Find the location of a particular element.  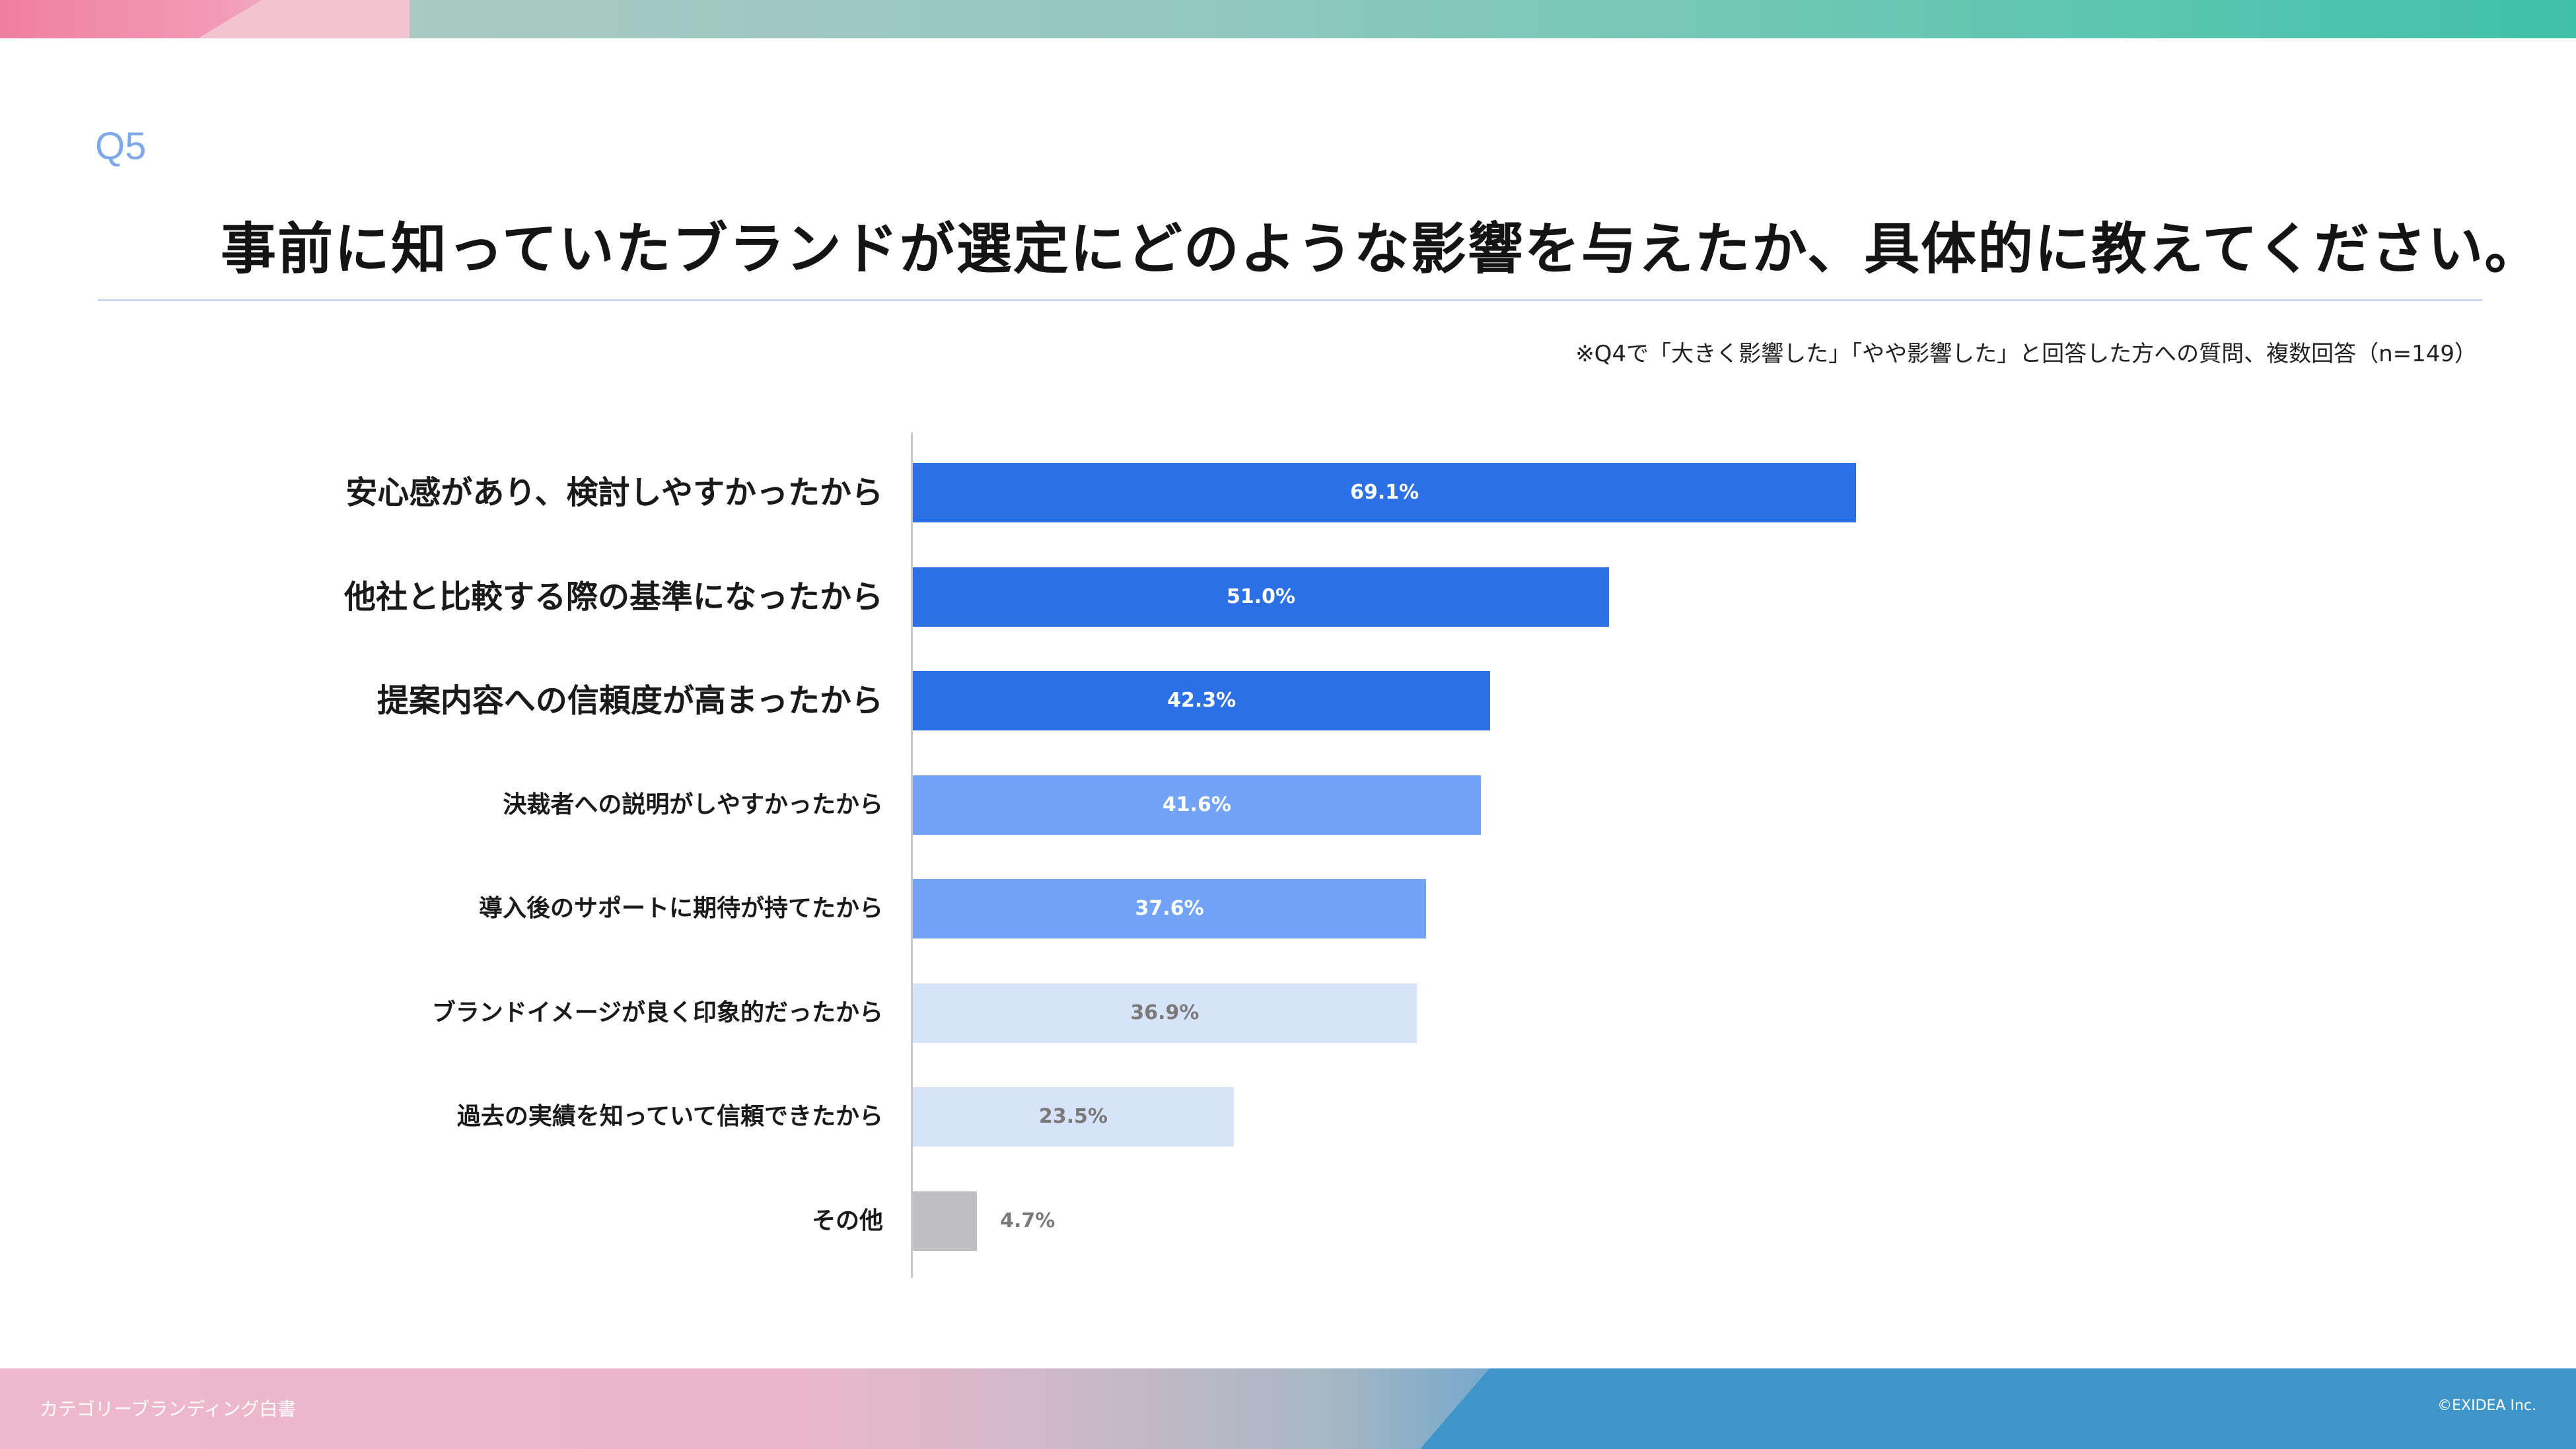

value-label: 42.3% is located at coordinates (1201, 701).